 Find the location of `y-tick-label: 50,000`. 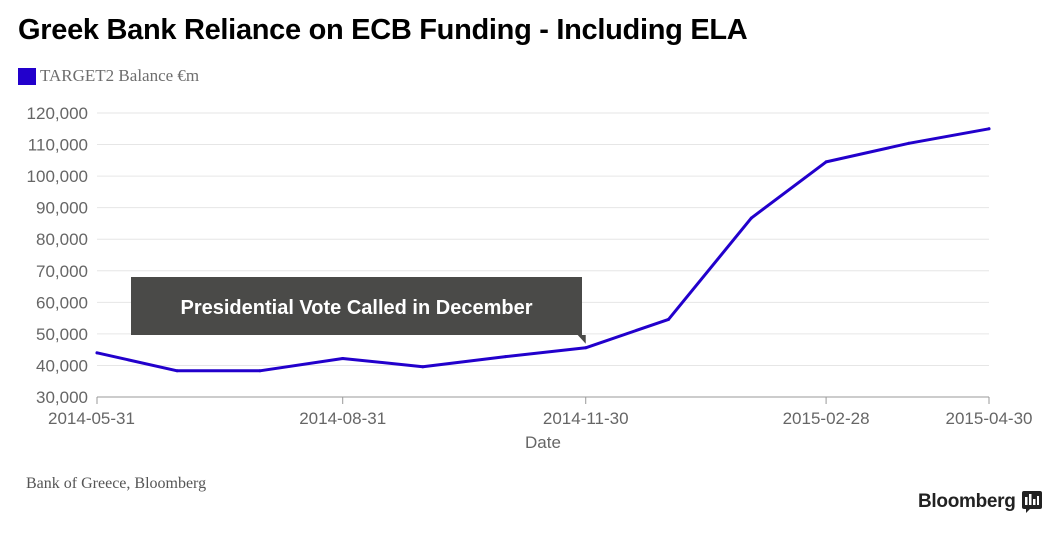

y-tick-label: 50,000 is located at coordinates (62, 334).